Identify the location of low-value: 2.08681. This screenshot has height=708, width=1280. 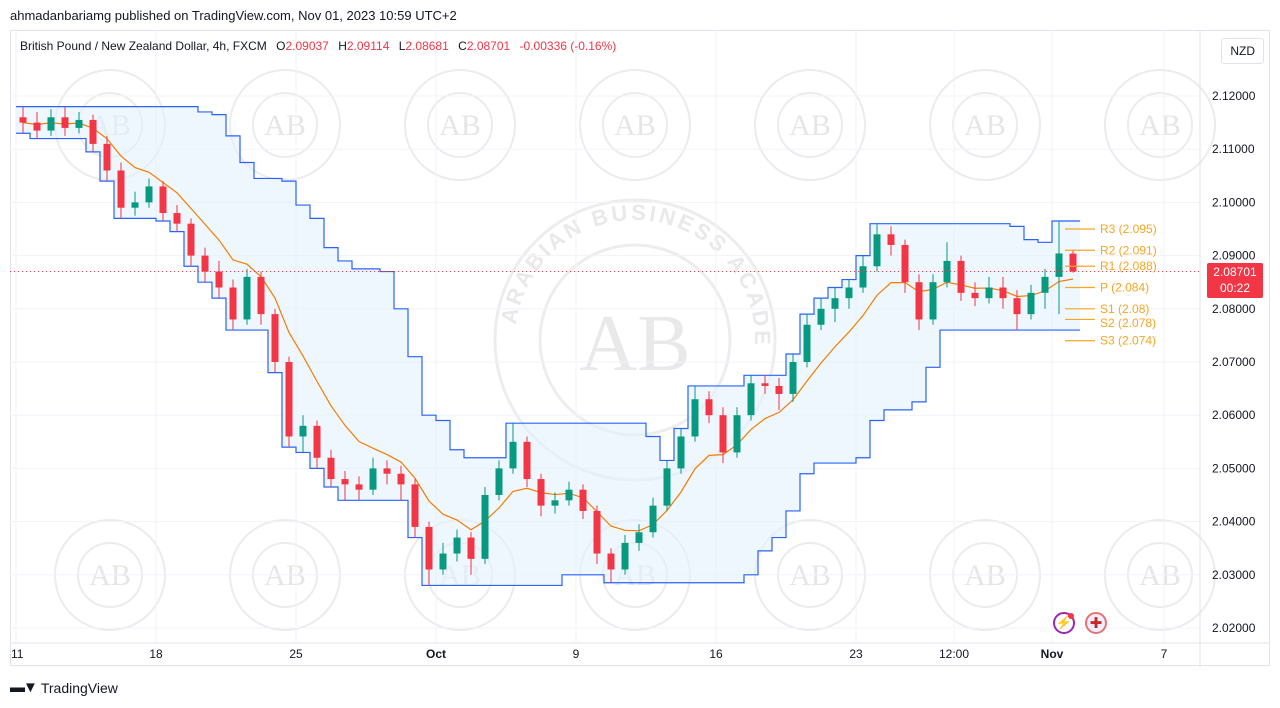
(427, 46).